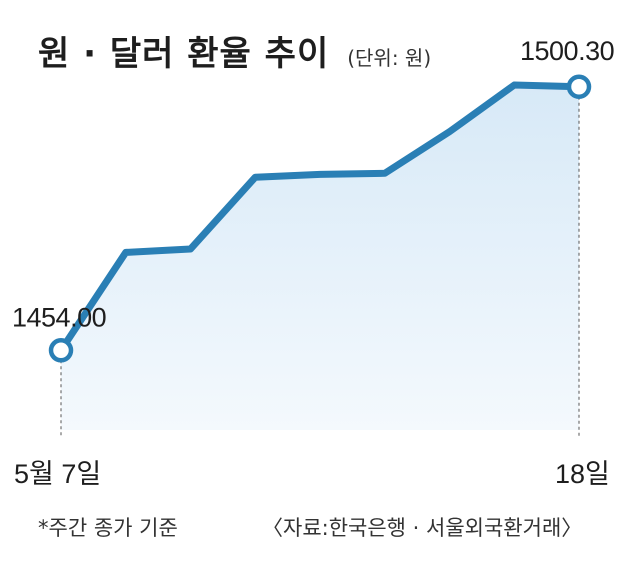 The height and width of the screenshot is (568, 640). Describe the element at coordinates (422, 528) in the screenshot. I see `source-note: 〈자료:한국은행 · 서울외국환거래〉` at that location.